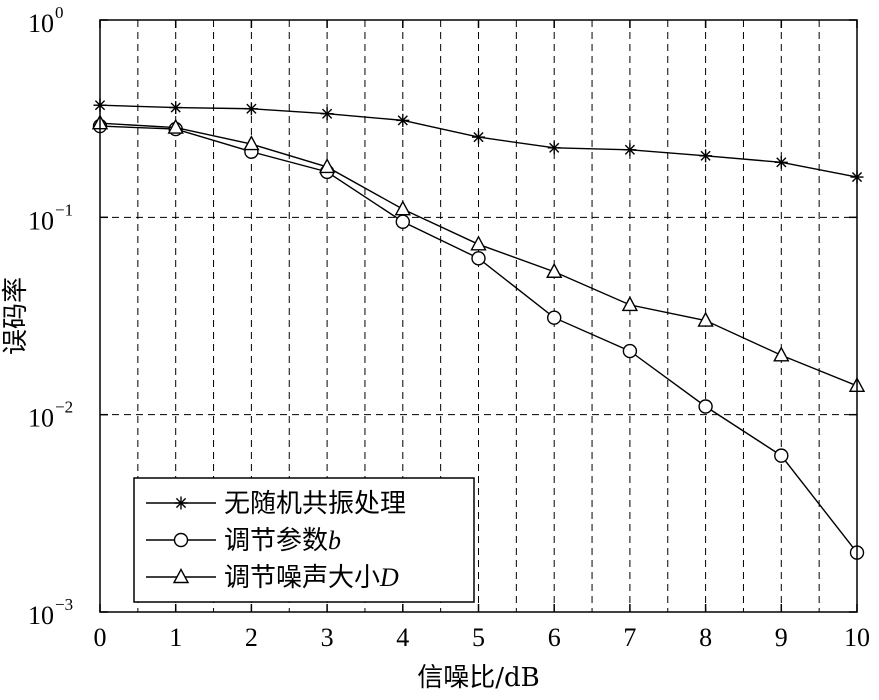  I want to click on legend-label: 调节噪声大小D, so click(311, 578).